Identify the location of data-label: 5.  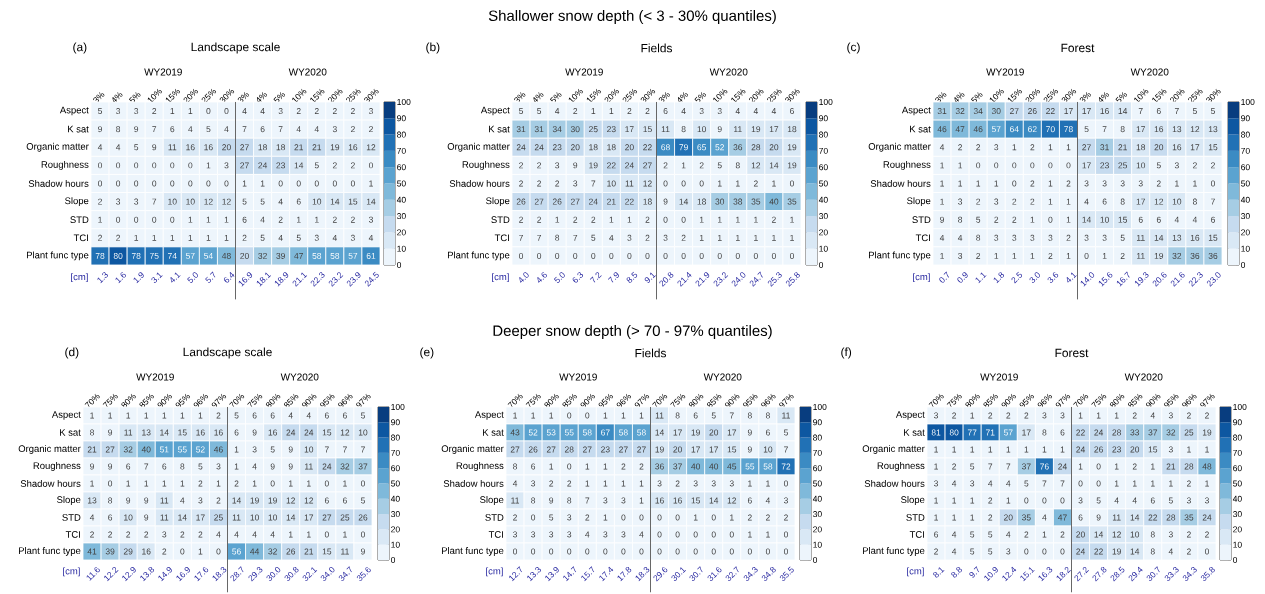
(978, 219).